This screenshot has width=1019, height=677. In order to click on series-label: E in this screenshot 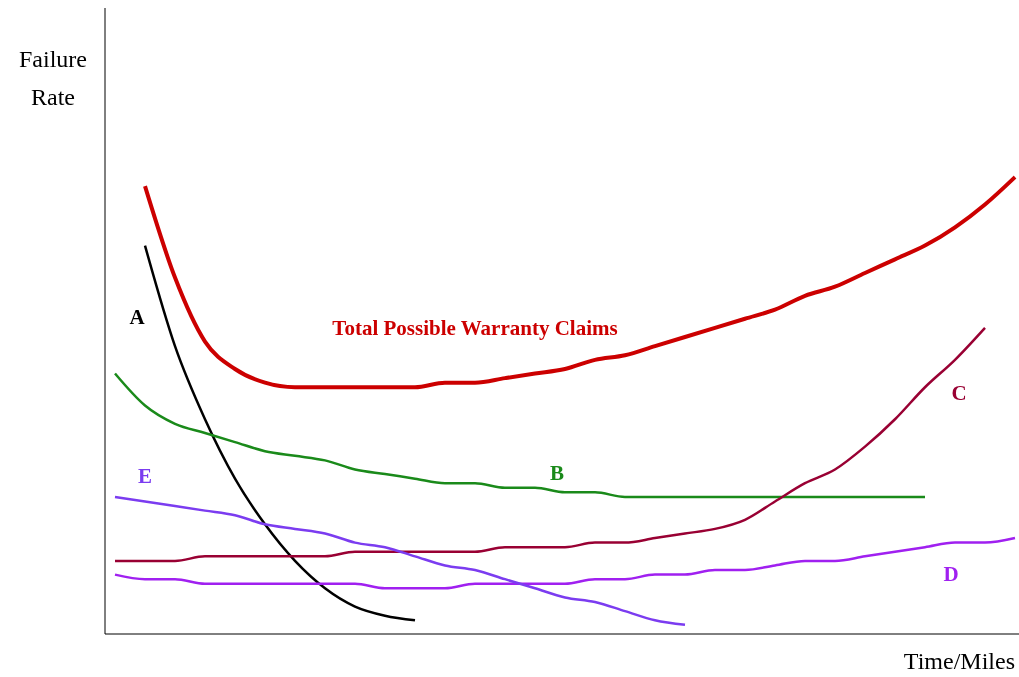, I will do `click(145, 476)`.